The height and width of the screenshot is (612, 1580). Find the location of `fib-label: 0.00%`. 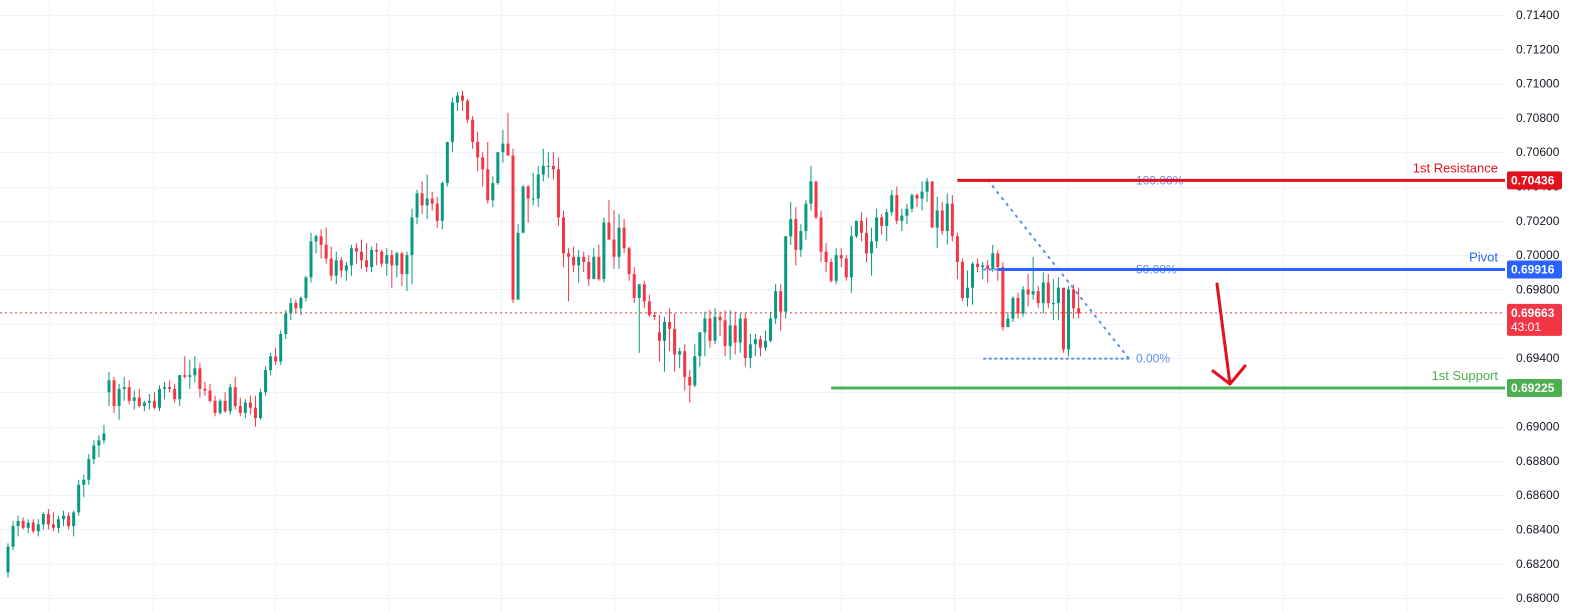

fib-label: 0.00% is located at coordinates (1153, 359).